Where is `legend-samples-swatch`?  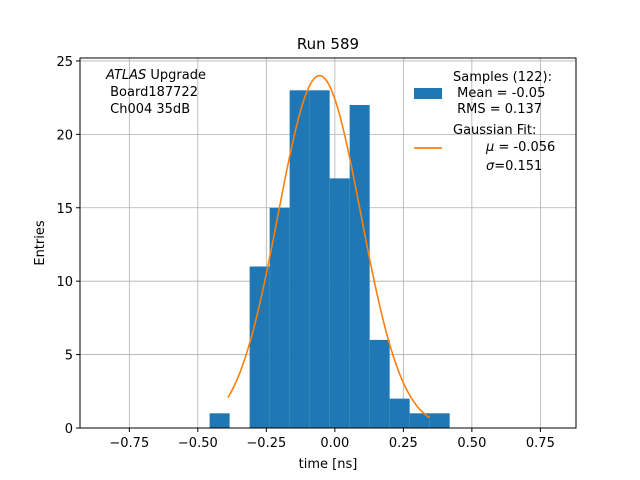
legend-samples-swatch is located at coordinates (428, 93).